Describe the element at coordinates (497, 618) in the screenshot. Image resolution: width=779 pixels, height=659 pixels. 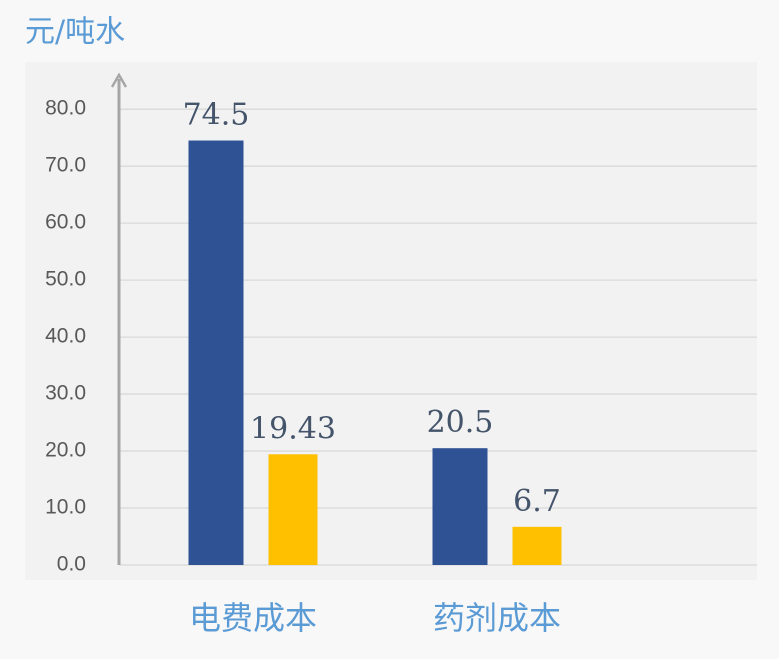
I see `x-tick-label: 药剂成本` at that location.